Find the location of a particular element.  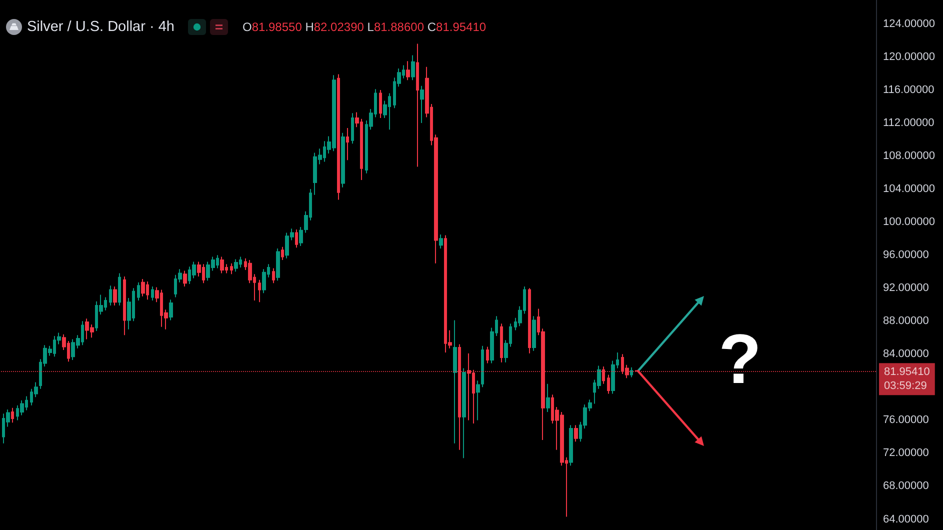

y-tick-label: 124.00000 is located at coordinates (909, 24).